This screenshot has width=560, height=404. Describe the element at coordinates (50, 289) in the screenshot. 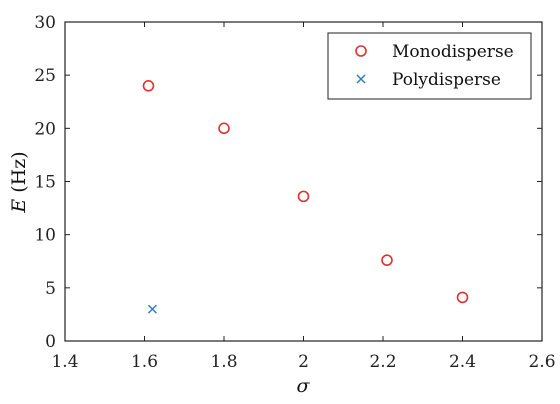

I see `y-tick-label: 5` at that location.